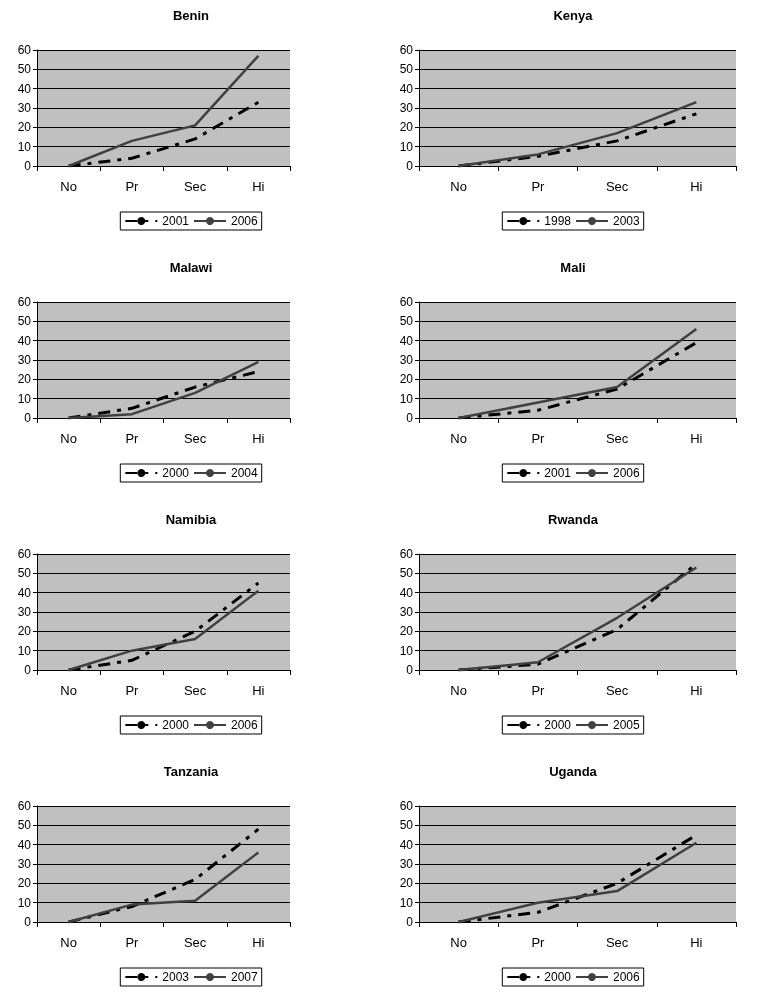  I want to click on chart-title: Rwanda, so click(573, 519).